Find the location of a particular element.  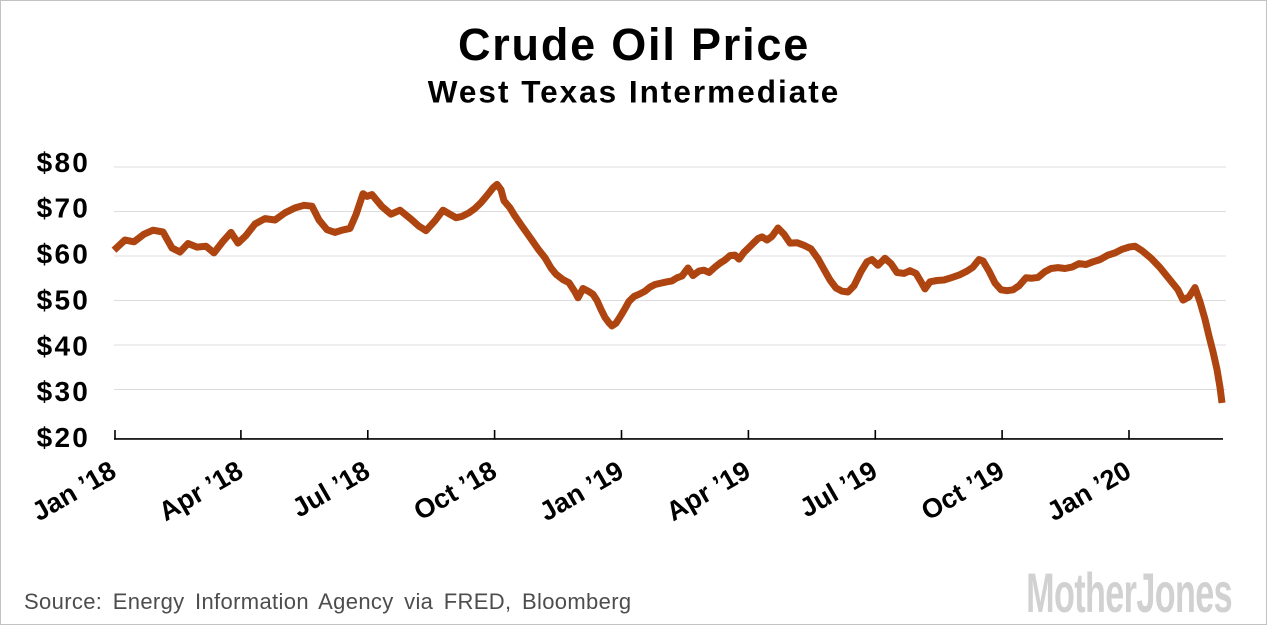

svg-text: MotherJones is located at coordinates (1129, 592).